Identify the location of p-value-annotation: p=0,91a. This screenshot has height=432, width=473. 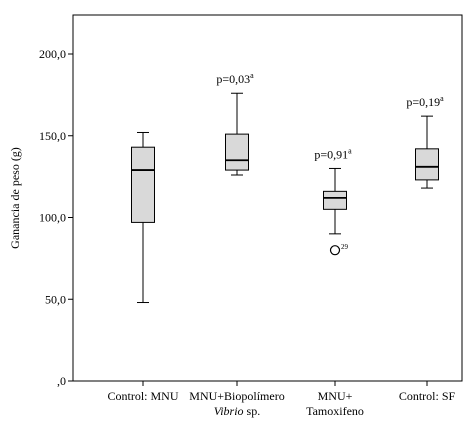
(333, 153).